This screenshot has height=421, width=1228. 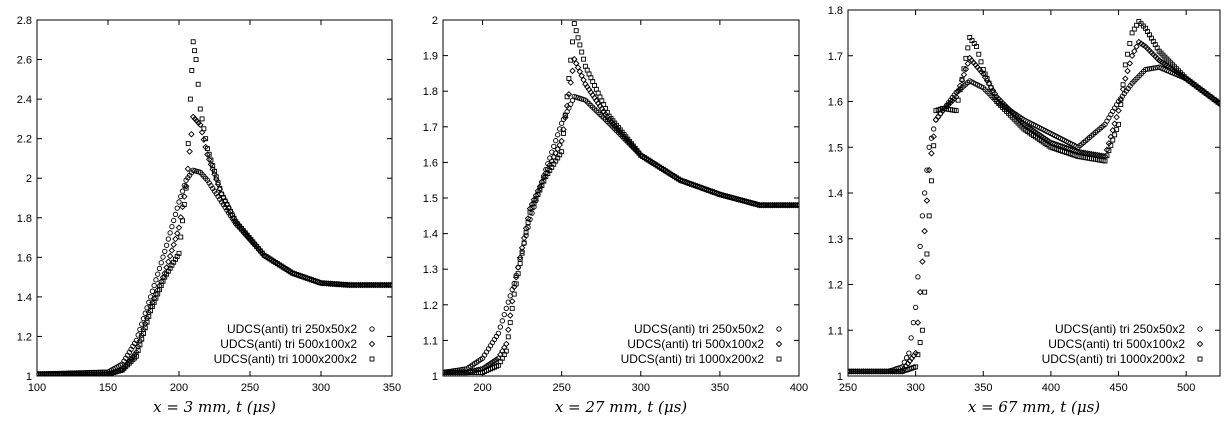 I want to click on y-tick-label: 1.5, so click(x=835, y=148).